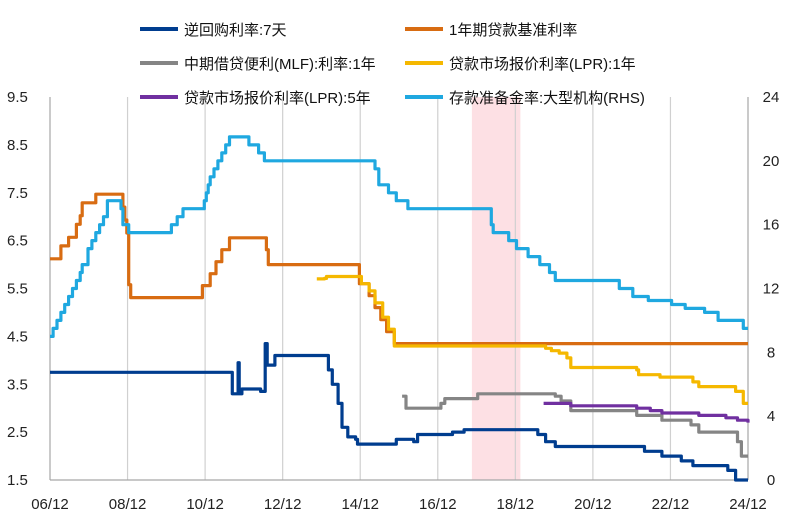 The width and height of the screenshot is (797, 531). I want to click on y-left-tick-label: 4.5, so click(17, 336).